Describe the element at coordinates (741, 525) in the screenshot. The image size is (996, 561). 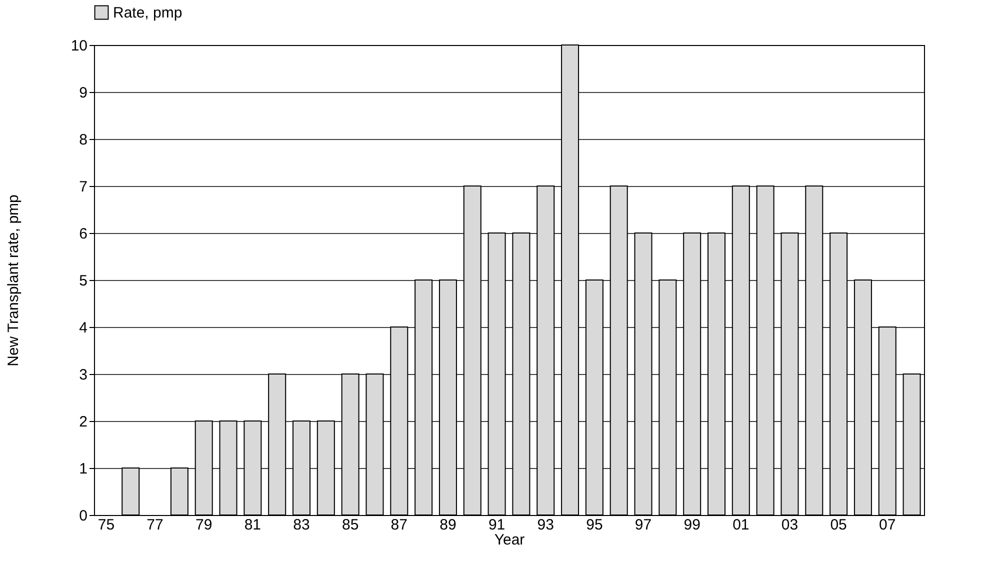
I see `x-tick-label: 01` at that location.